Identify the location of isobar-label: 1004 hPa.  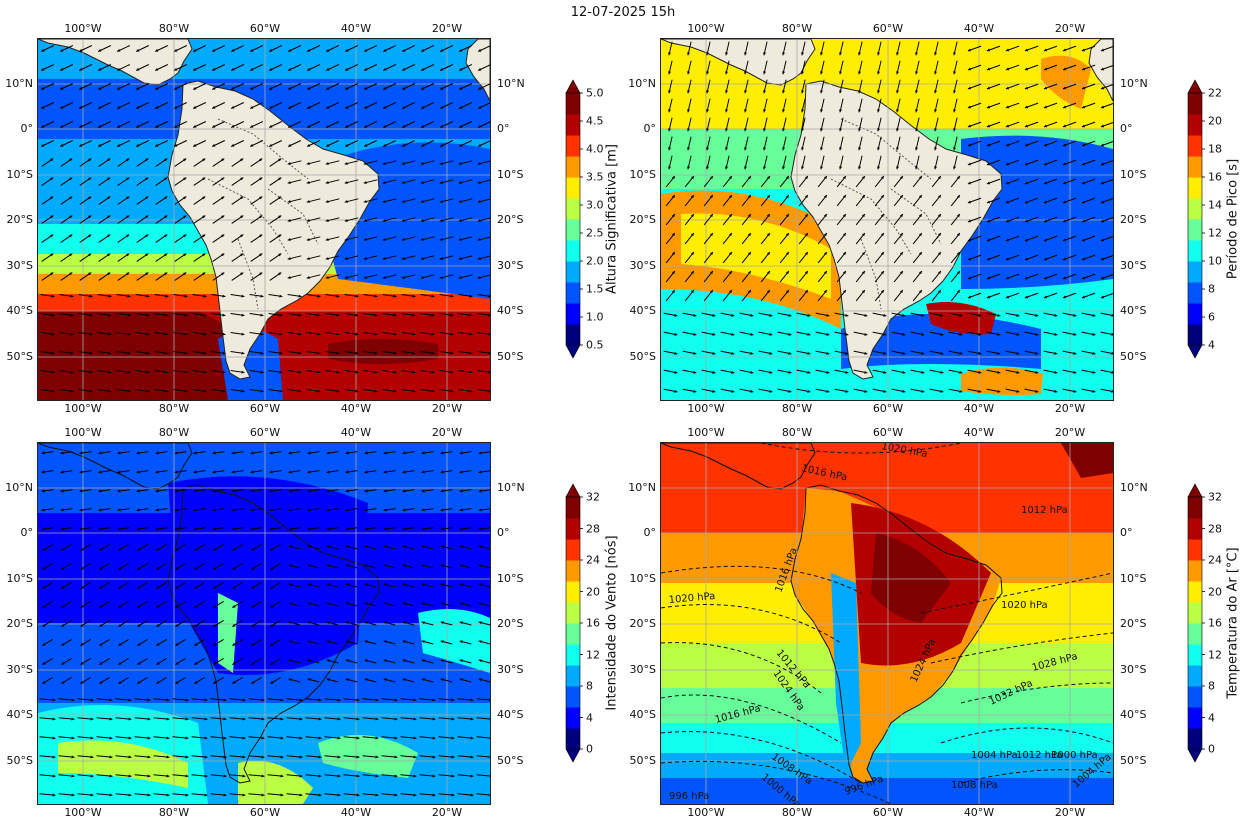
(994, 755).